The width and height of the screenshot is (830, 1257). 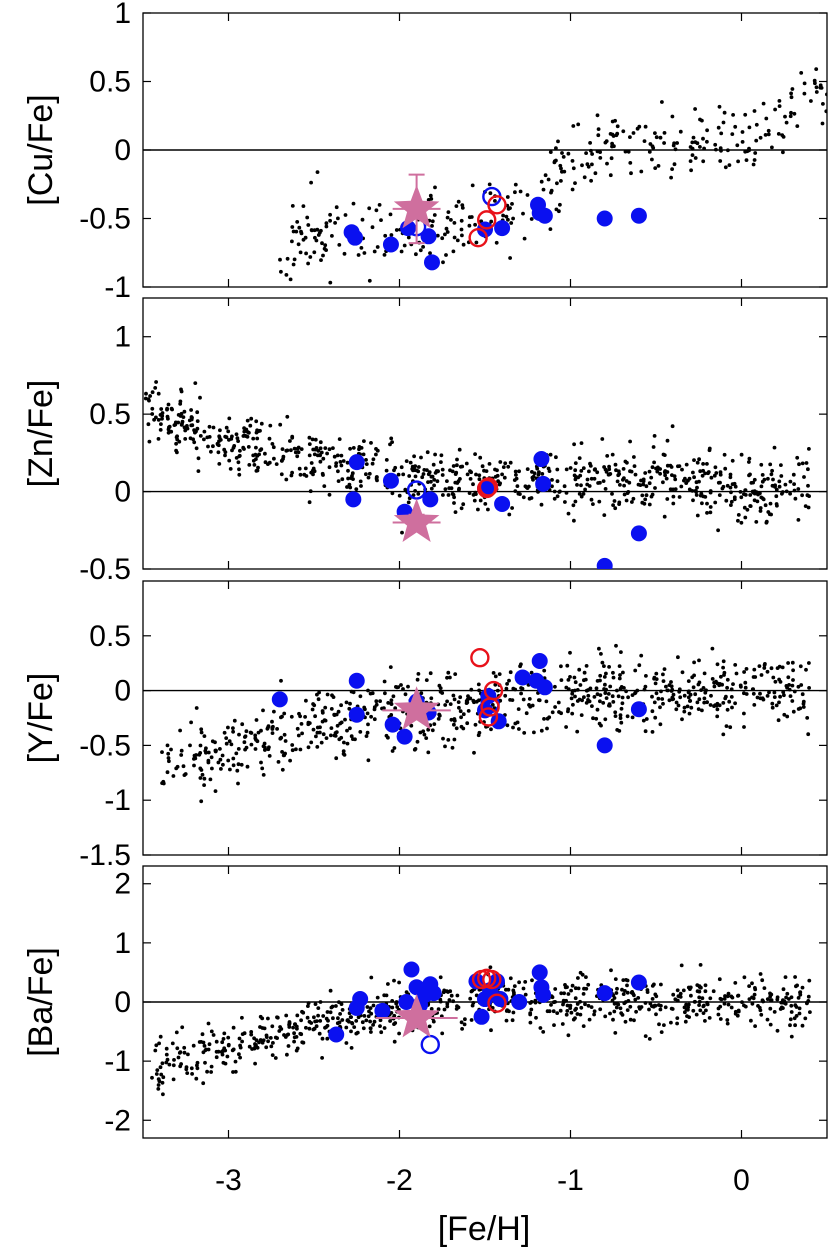 I want to click on y-tick-label: -0.5, so click(x=105, y=219).